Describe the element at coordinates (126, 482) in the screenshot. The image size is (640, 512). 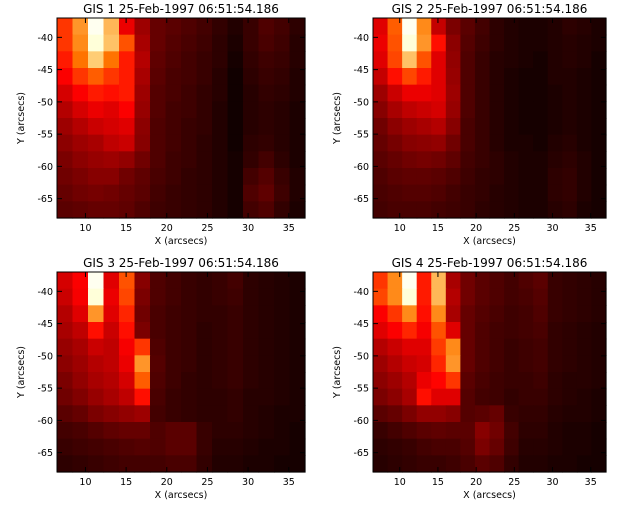
I see `x-tick-label: 15` at that location.